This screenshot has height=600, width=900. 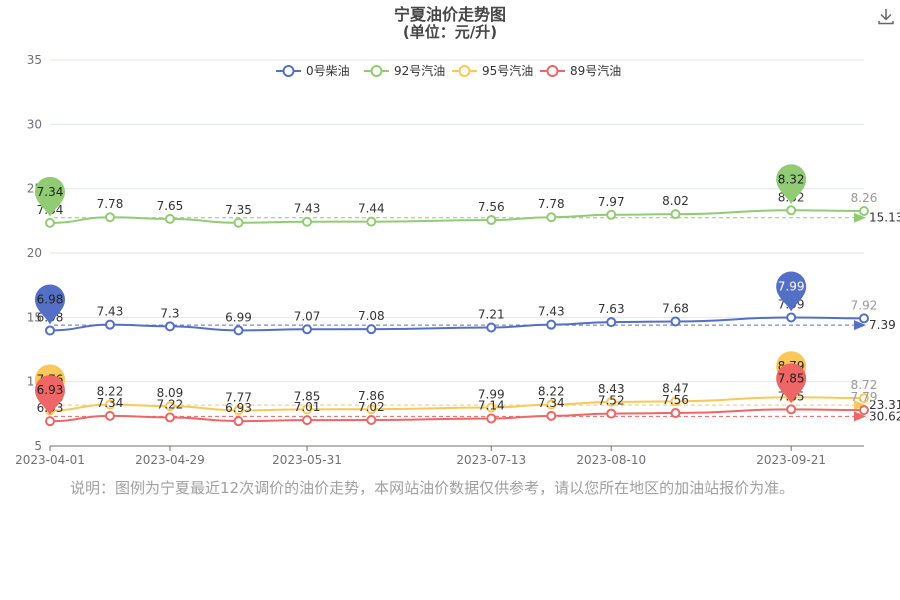 What do you see at coordinates (611, 309) in the screenshot?
I see `data-label-0-8: 7.63` at bounding box center [611, 309].